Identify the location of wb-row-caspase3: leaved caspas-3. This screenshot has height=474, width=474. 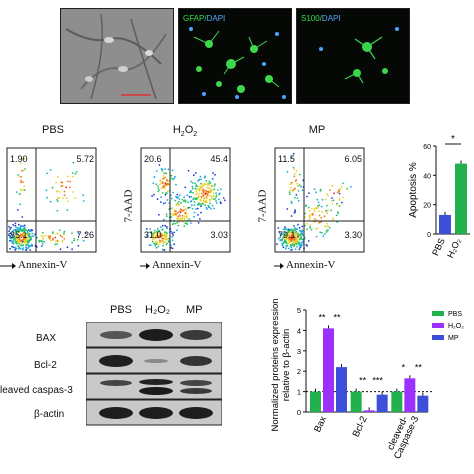
(36, 390).